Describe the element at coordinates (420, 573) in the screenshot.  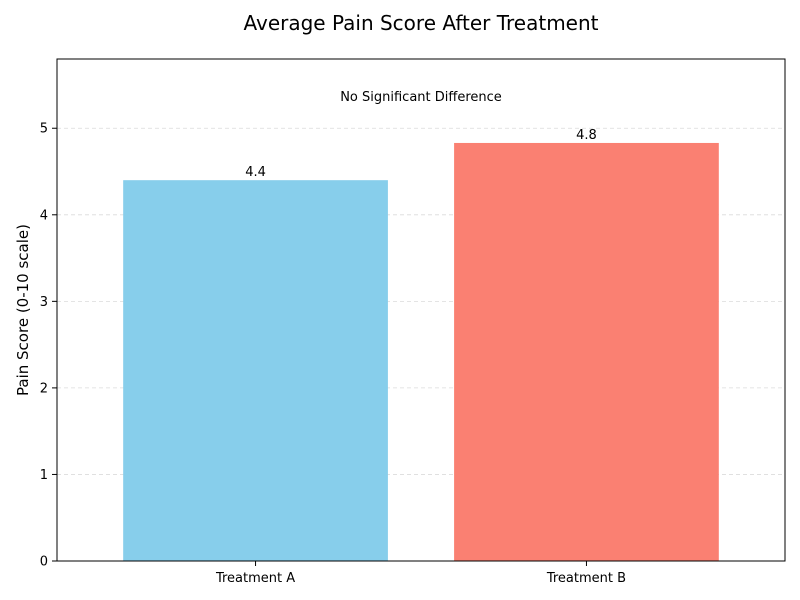
I see `x-axis: Treatment A Treatment B` at that location.